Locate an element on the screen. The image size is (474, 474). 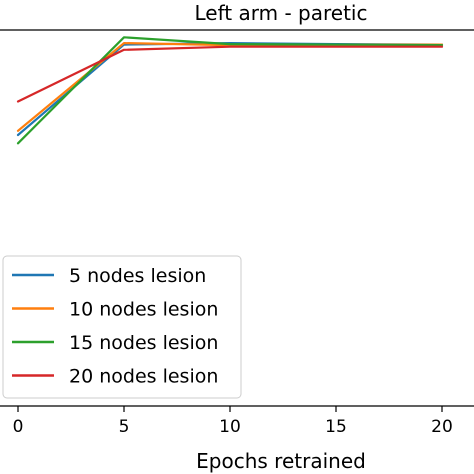
x-tick-label: 5 is located at coordinates (124, 427).